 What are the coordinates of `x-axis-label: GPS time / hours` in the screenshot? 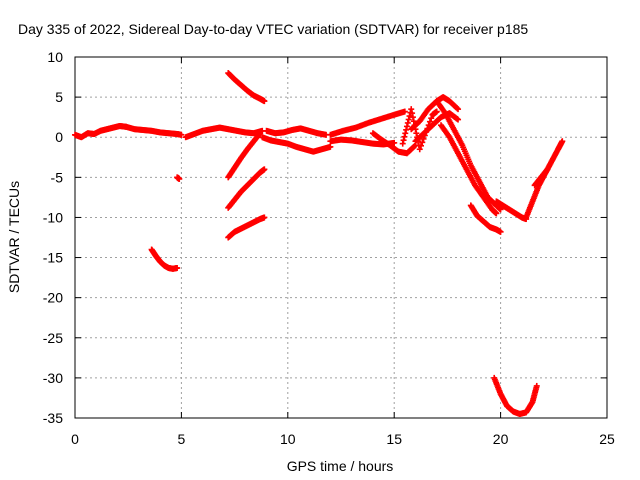 It's located at (340, 466).